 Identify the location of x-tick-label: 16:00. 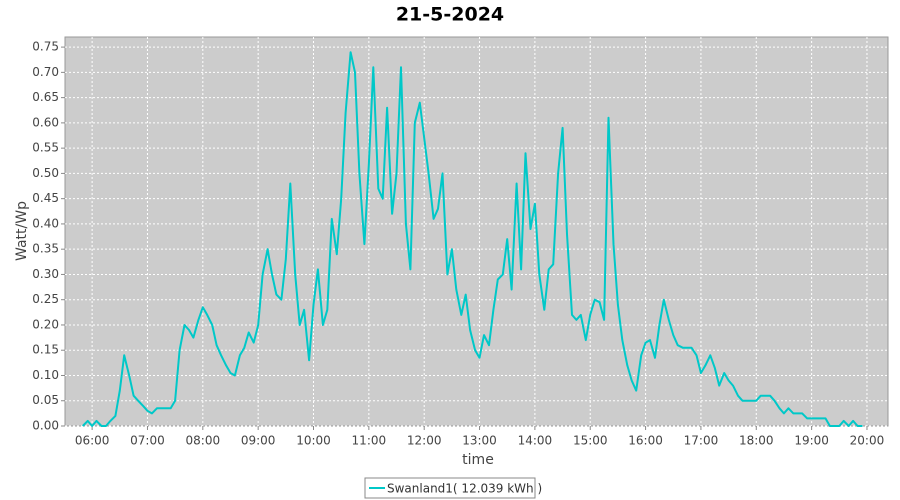
(645, 441).